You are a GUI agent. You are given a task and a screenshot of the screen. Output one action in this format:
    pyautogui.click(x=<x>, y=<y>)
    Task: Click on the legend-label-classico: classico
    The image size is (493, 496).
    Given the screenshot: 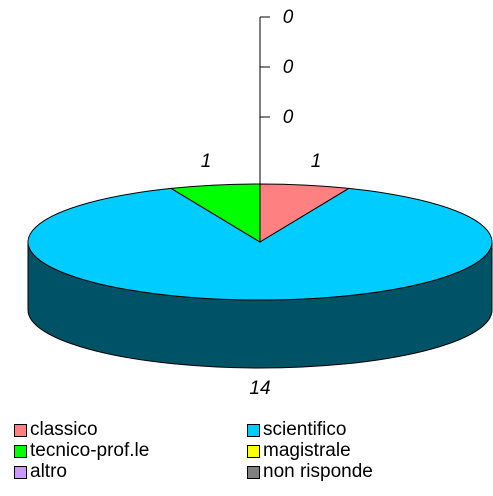 What is the action you would take?
    pyautogui.click(x=64, y=429)
    